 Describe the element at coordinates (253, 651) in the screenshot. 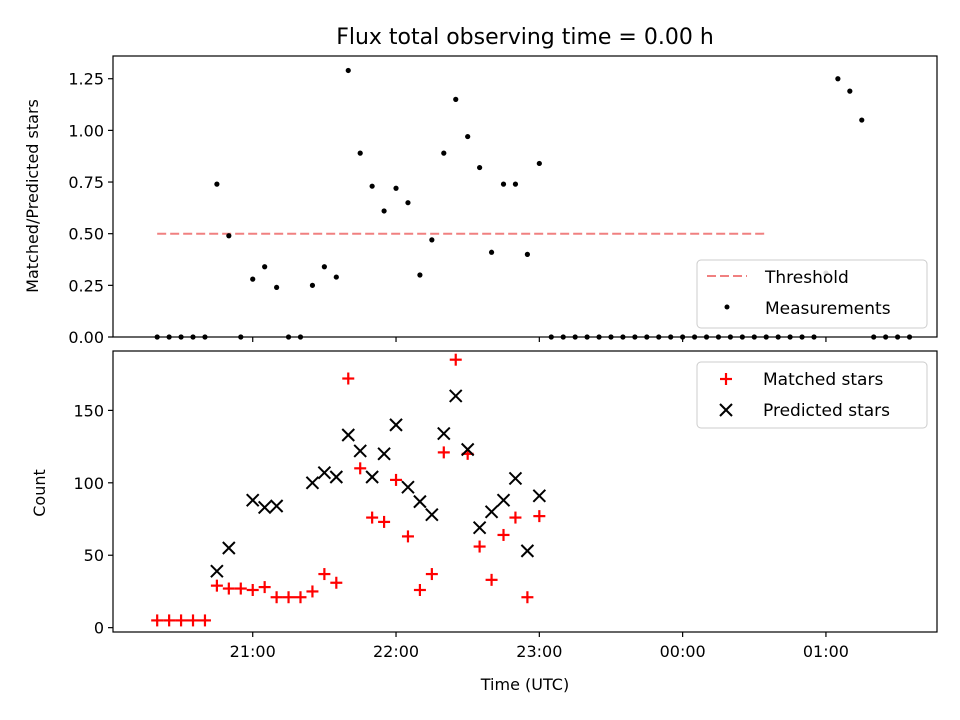

I see `bottom-x-tick-label: 21:00` at that location.